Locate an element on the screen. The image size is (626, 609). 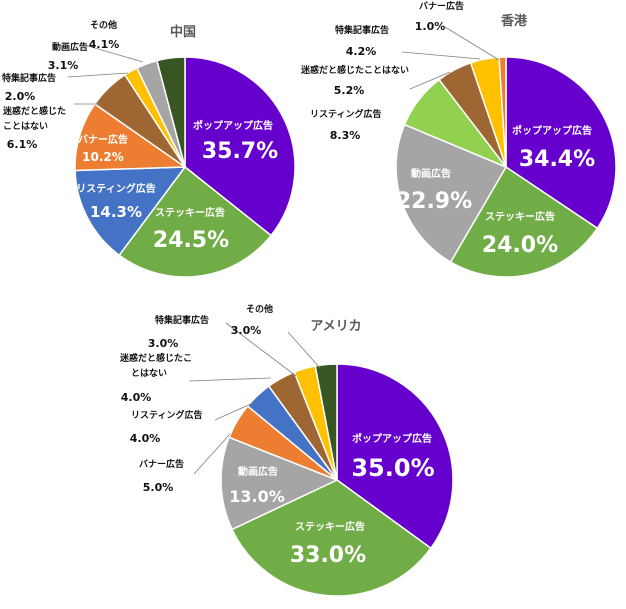
pie3-slice-1-value: 35.0% is located at coordinates (392, 468).